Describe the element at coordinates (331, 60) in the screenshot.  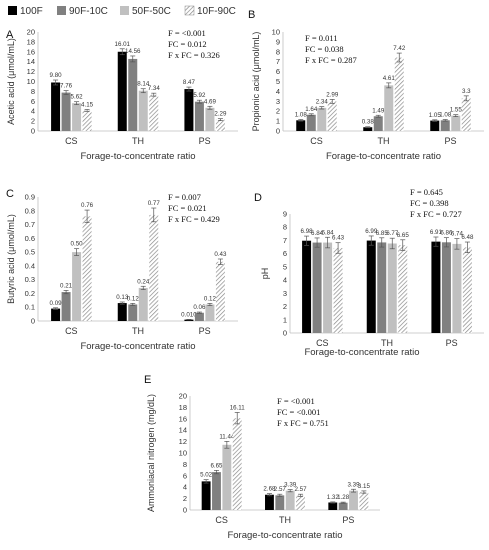
I see `stat-line: F x FC = 0.287` at that location.